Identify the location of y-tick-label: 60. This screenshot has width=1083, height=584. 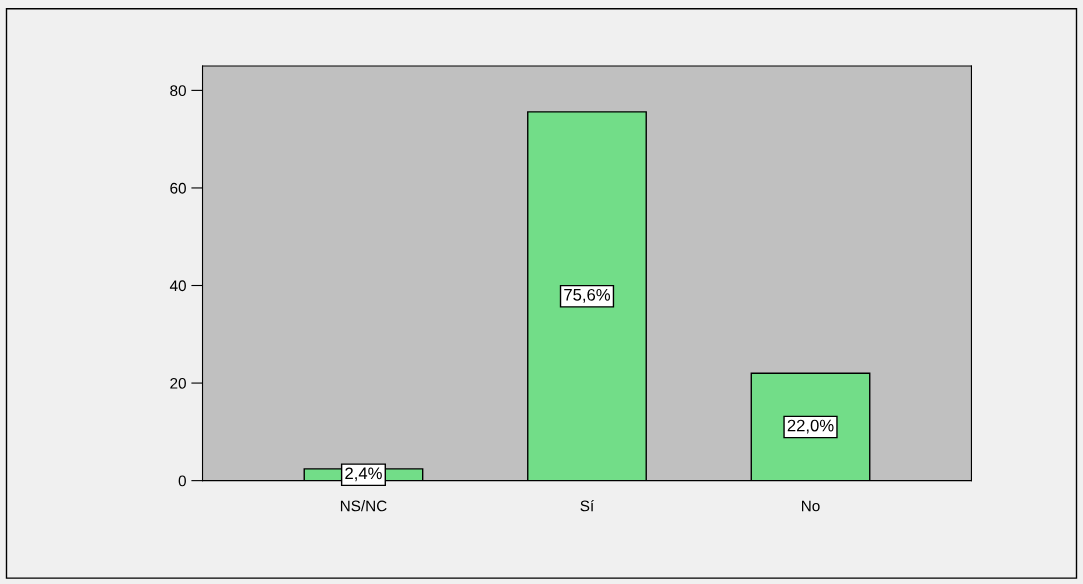
(178, 188).